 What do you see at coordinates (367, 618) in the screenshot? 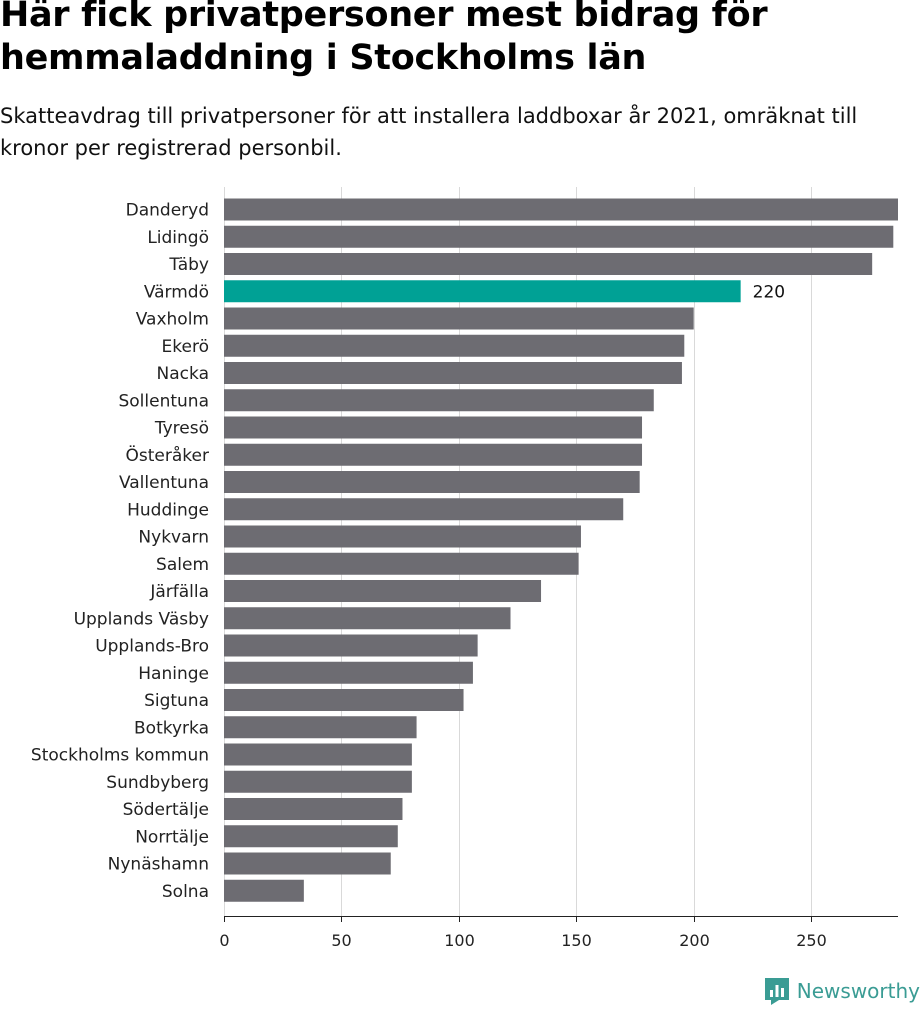
I see `bar-upplands-väsby` at bounding box center [367, 618].